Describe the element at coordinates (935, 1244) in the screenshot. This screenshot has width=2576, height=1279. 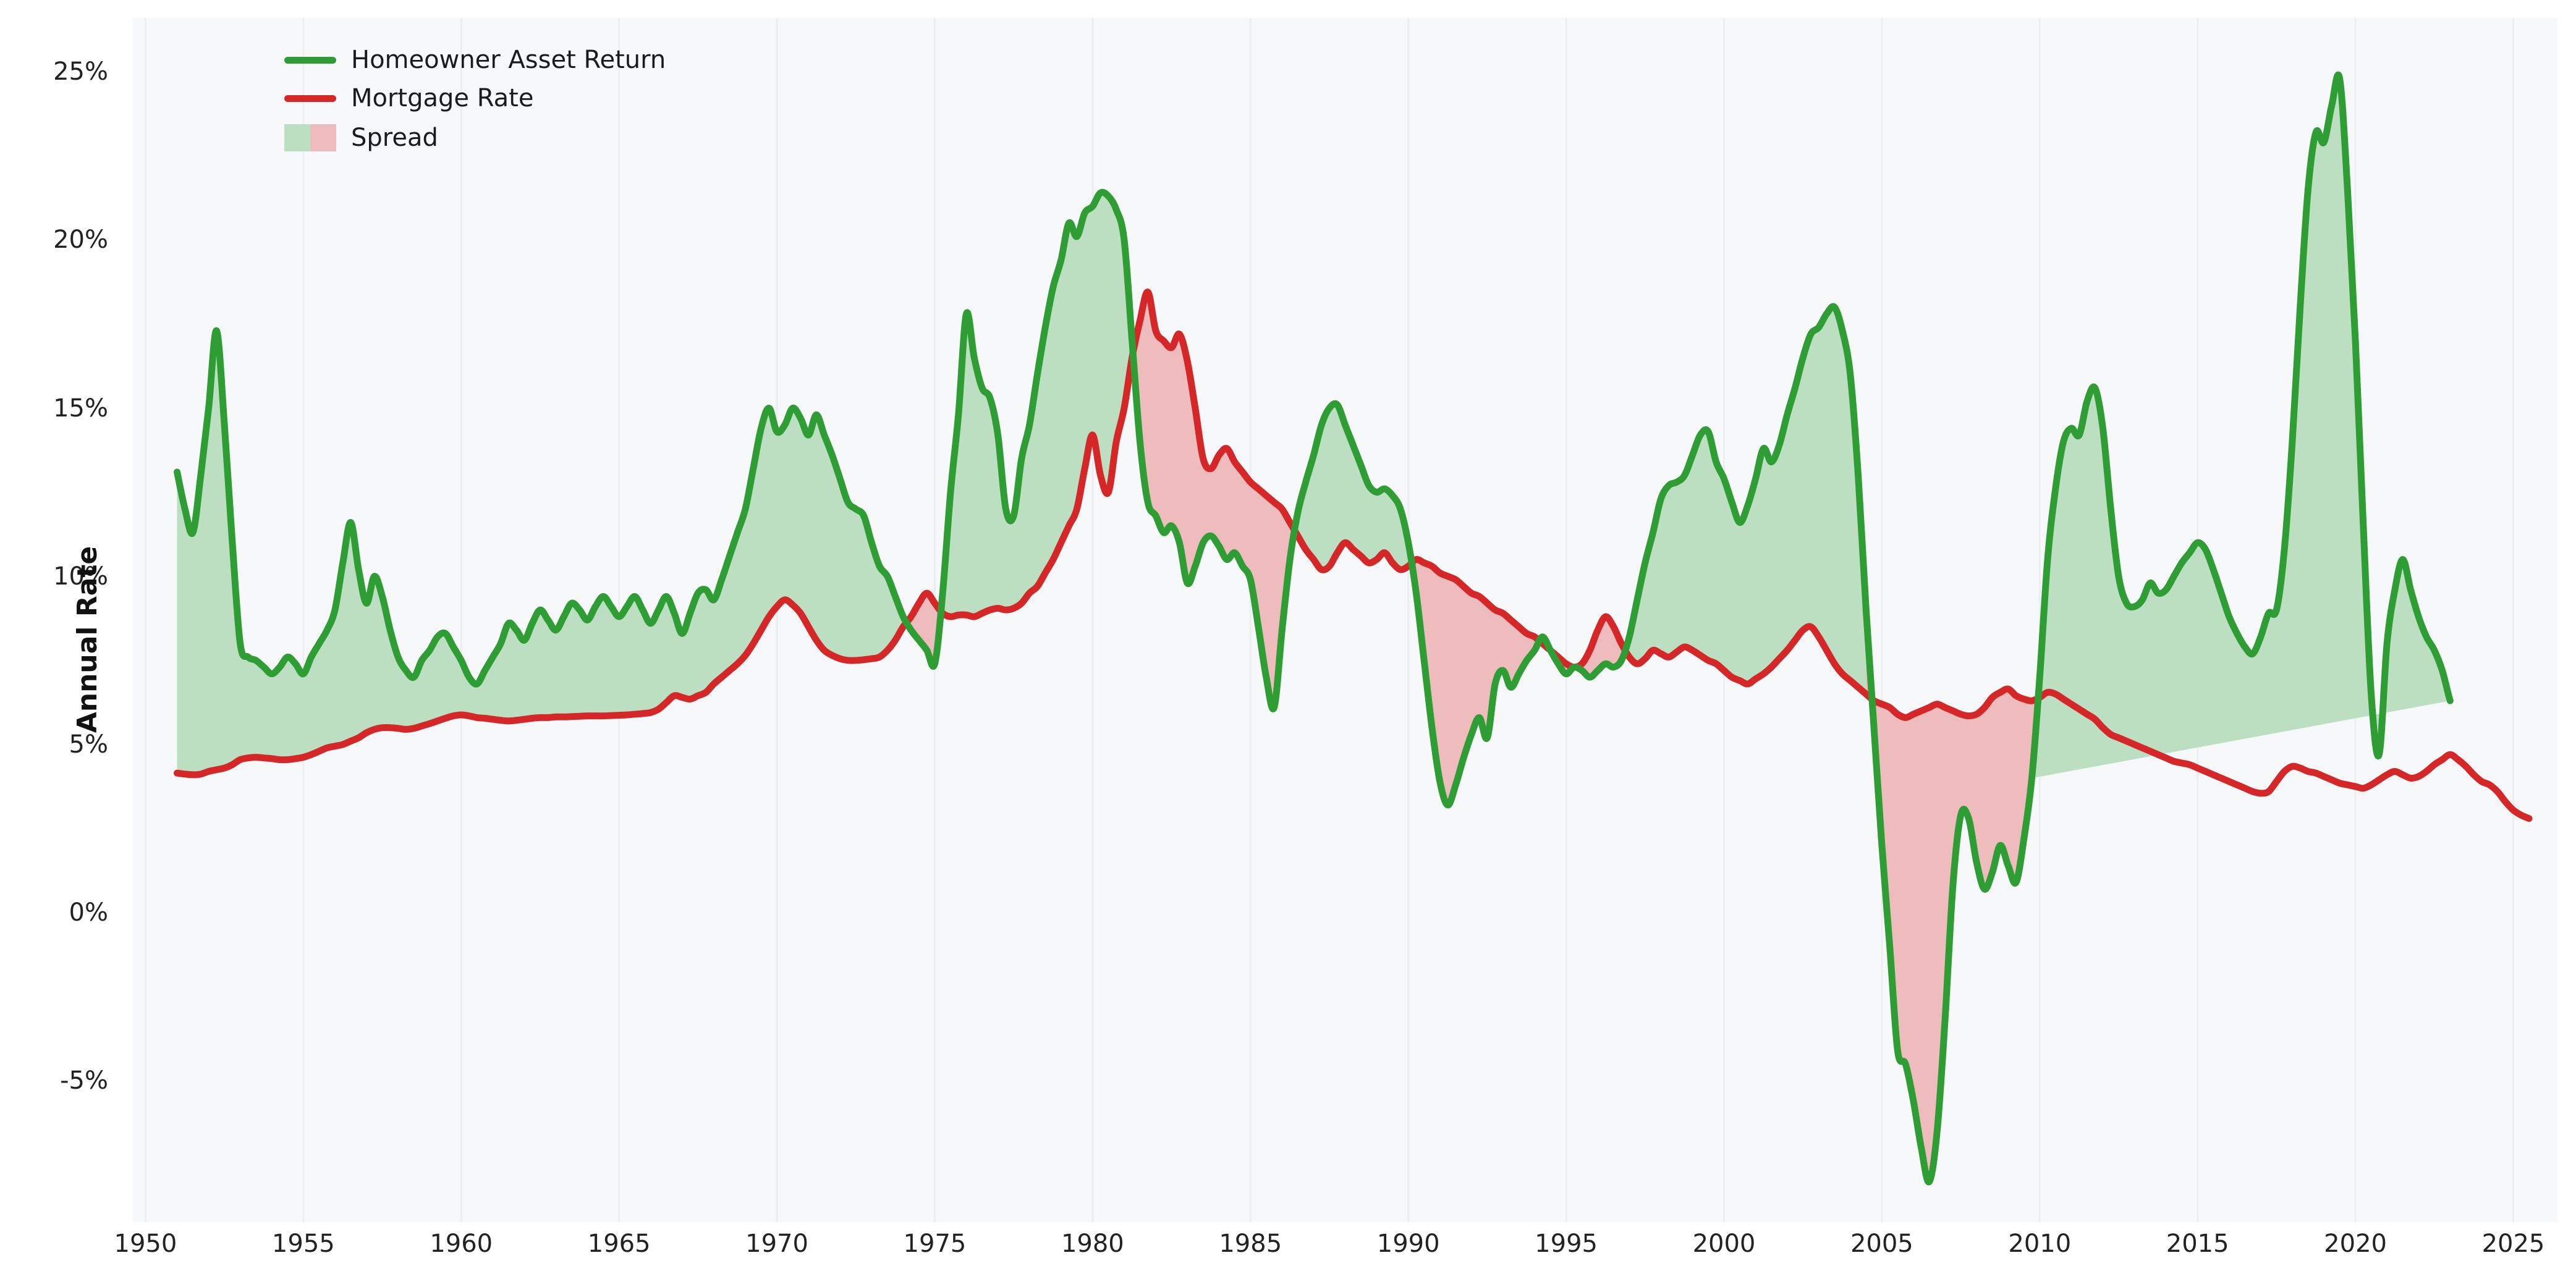
I see `x-axis-tick-5: 1975` at that location.